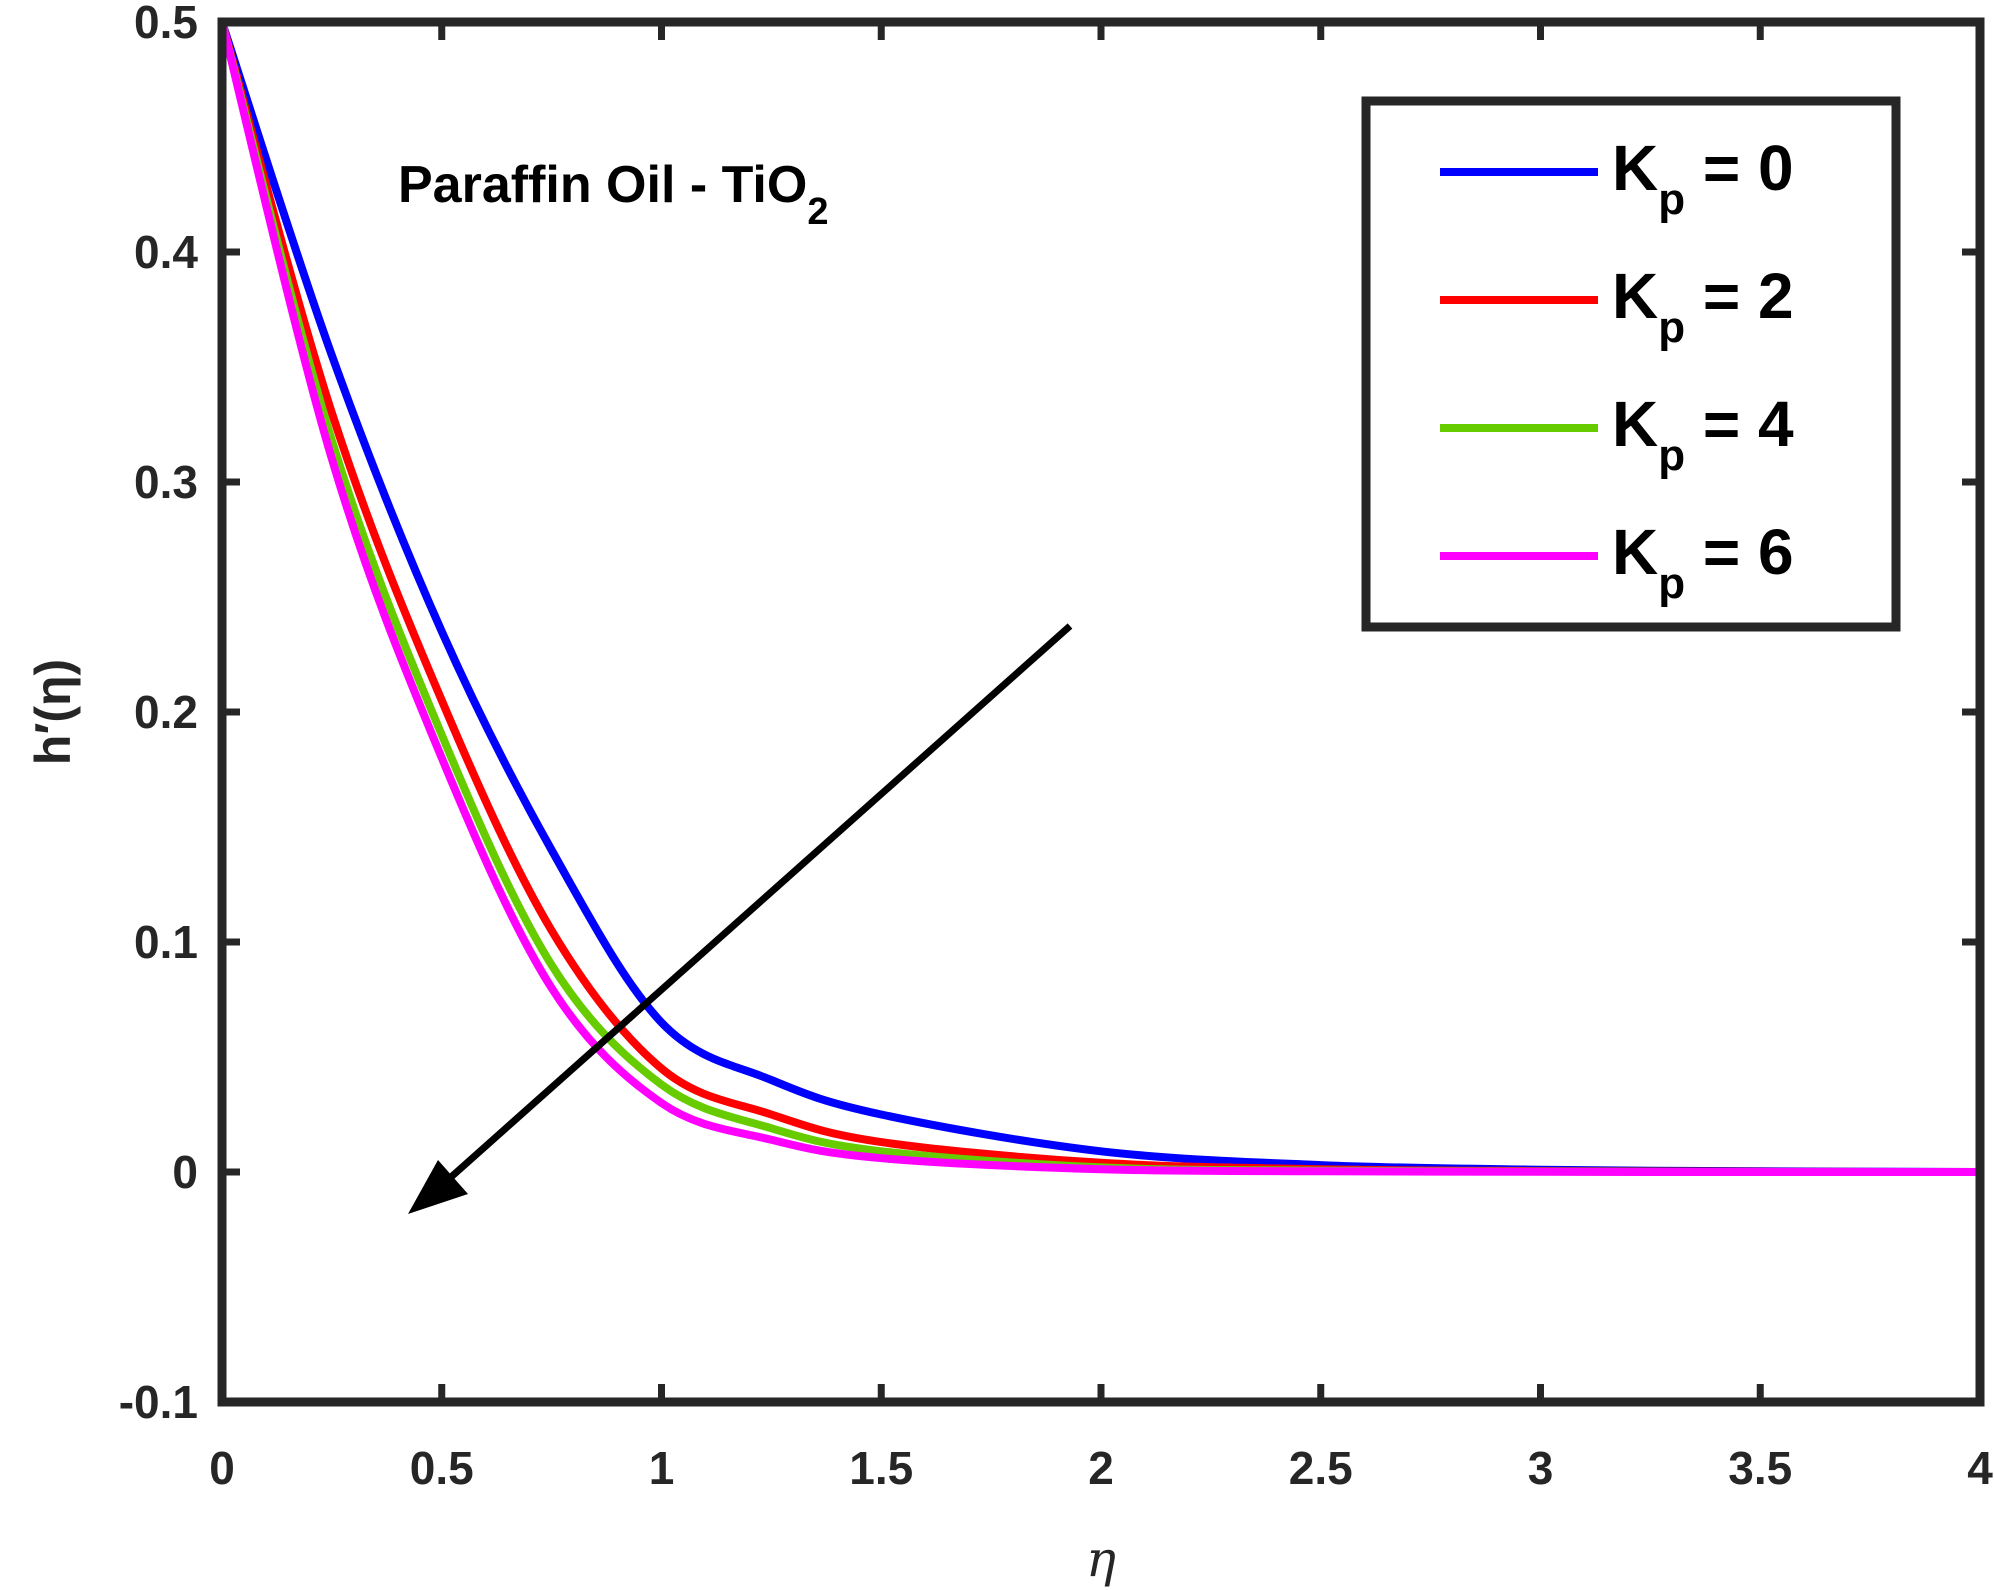 The width and height of the screenshot is (1994, 1590). Describe the element at coordinates (1739, 296) in the screenshot. I see `legend-value: = 2` at that location.